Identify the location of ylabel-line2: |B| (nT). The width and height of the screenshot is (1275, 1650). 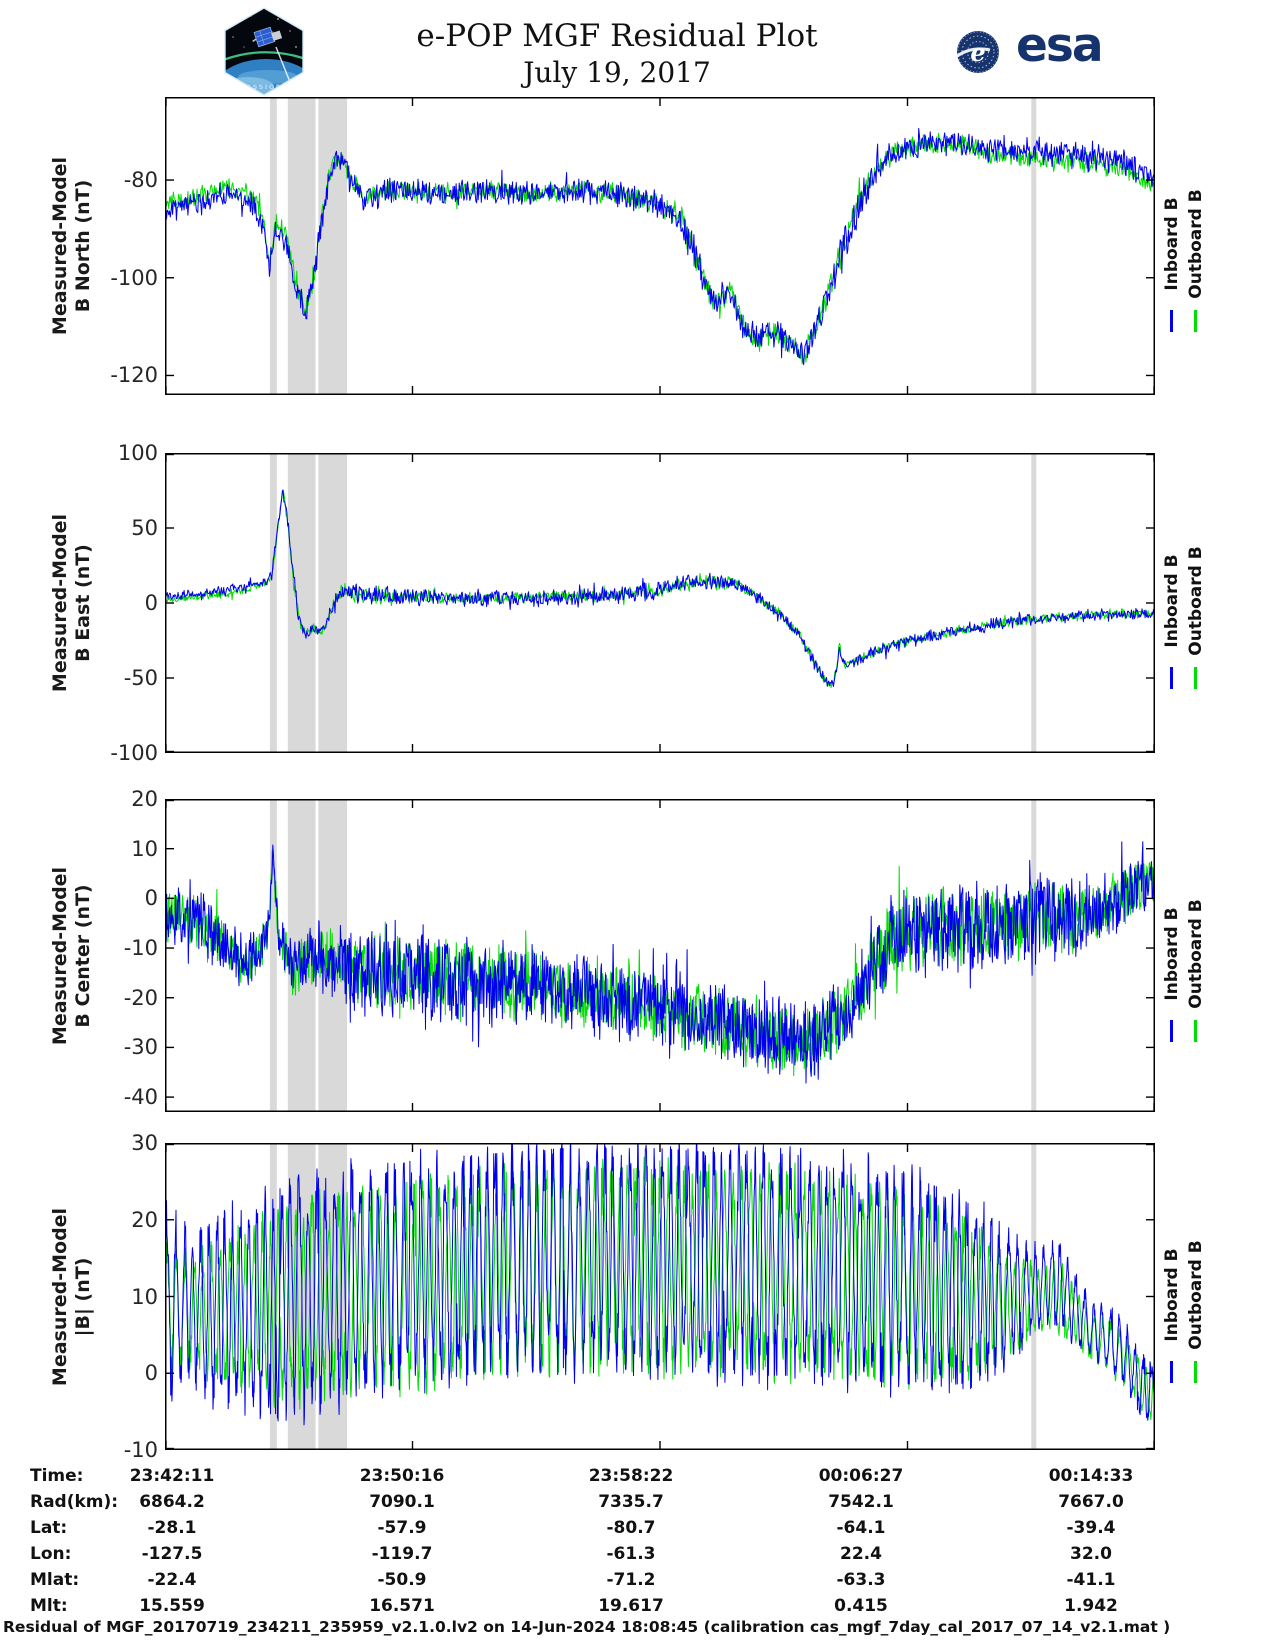
(83, 1296).